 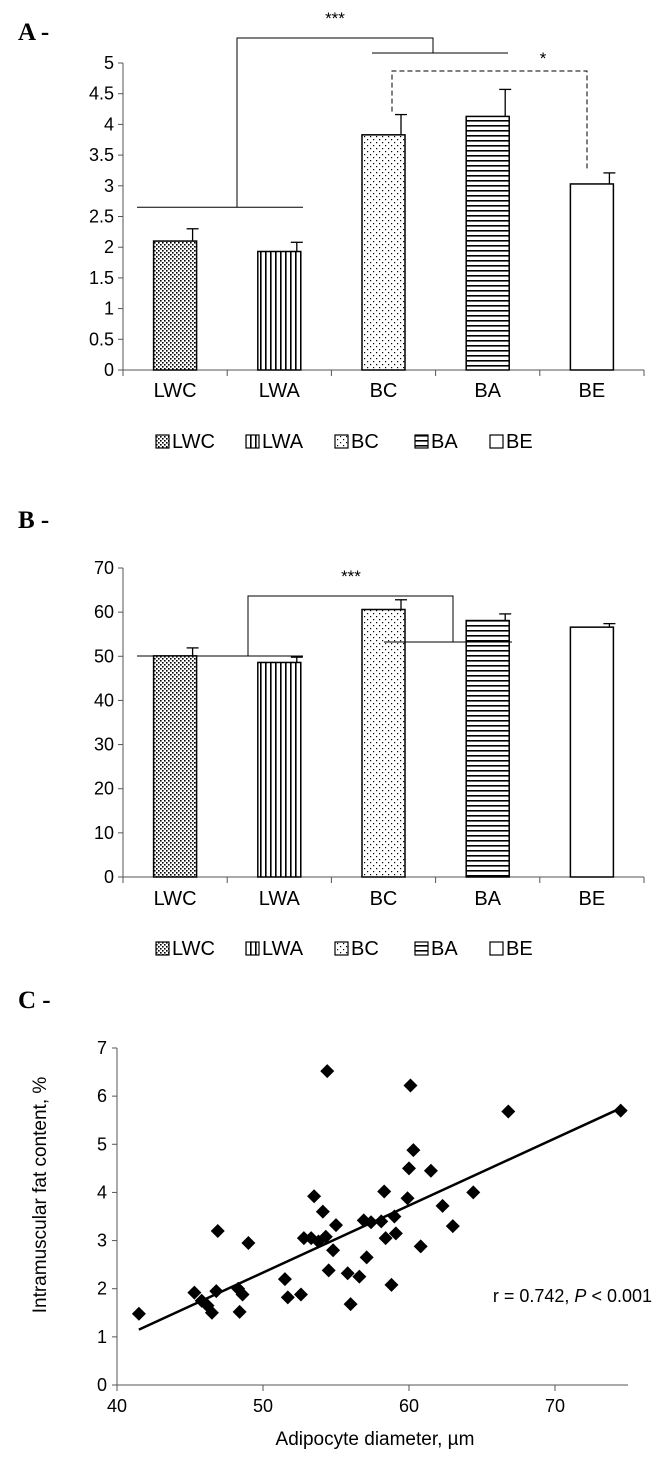 What do you see at coordinates (33, 32) in the screenshot?
I see `panel-label: A -` at bounding box center [33, 32].